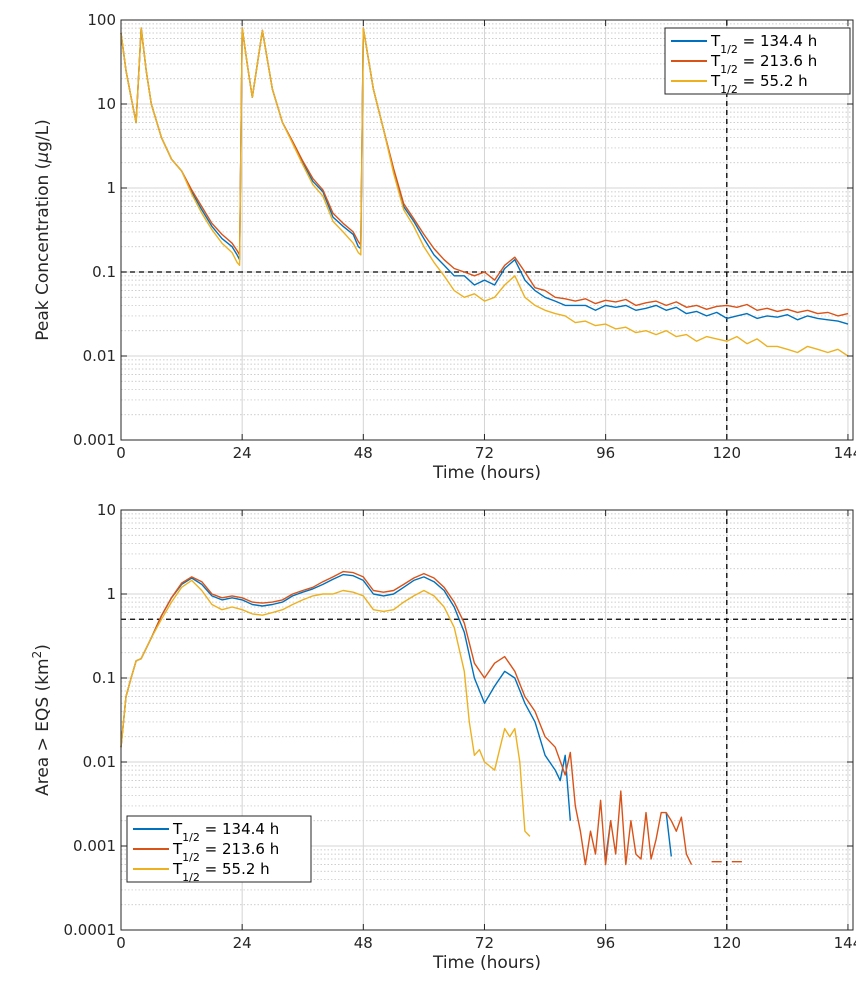 The image size is (856, 988). I want to click on y-axis-label-mu: μ, so click(43, 158).